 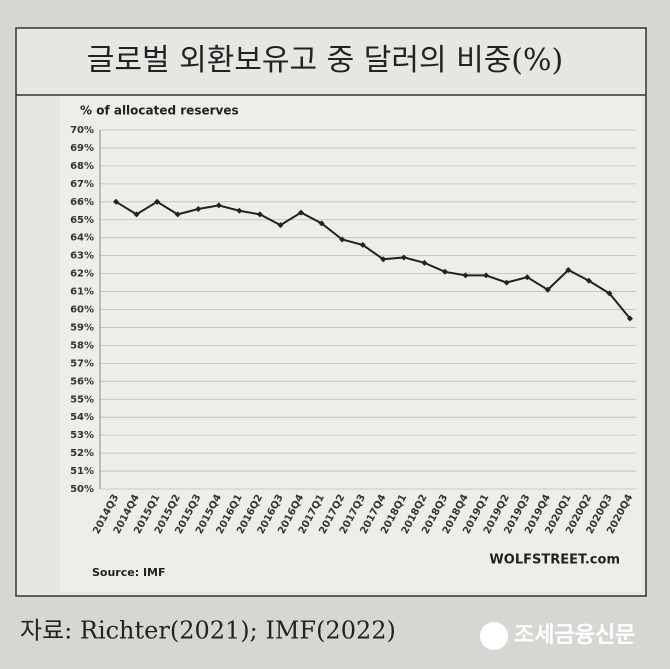 I want to click on y-tick-label: 55%, so click(x=82, y=399).